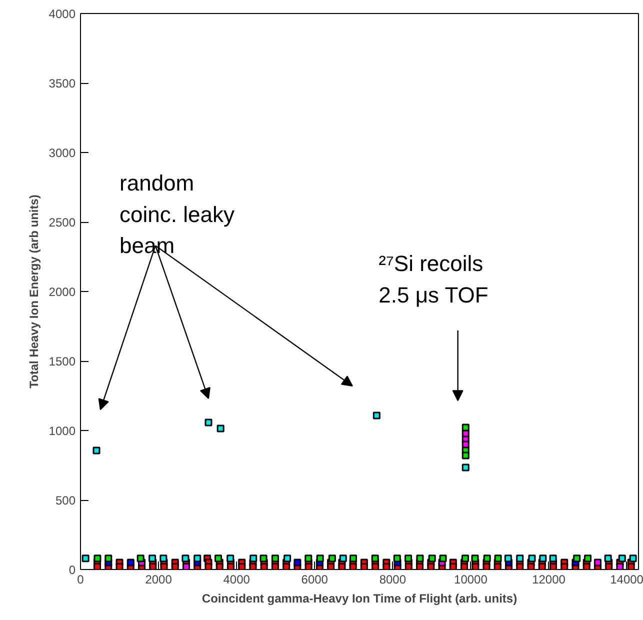 This screenshot has height=620, width=643. I want to click on y-tick-label: 4000, so click(62, 14).